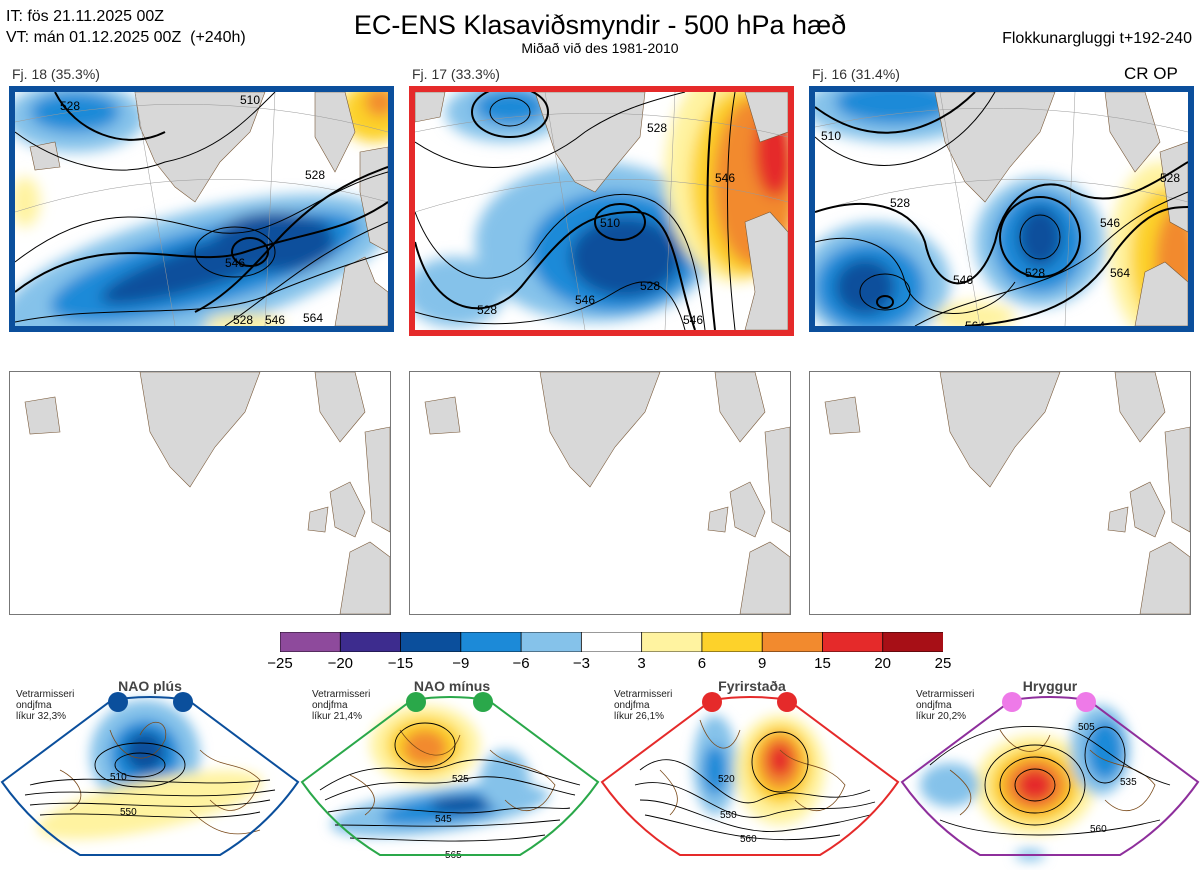  What do you see at coordinates (400, 663) in the screenshot?
I see `colorbar-tick: −15` at bounding box center [400, 663].